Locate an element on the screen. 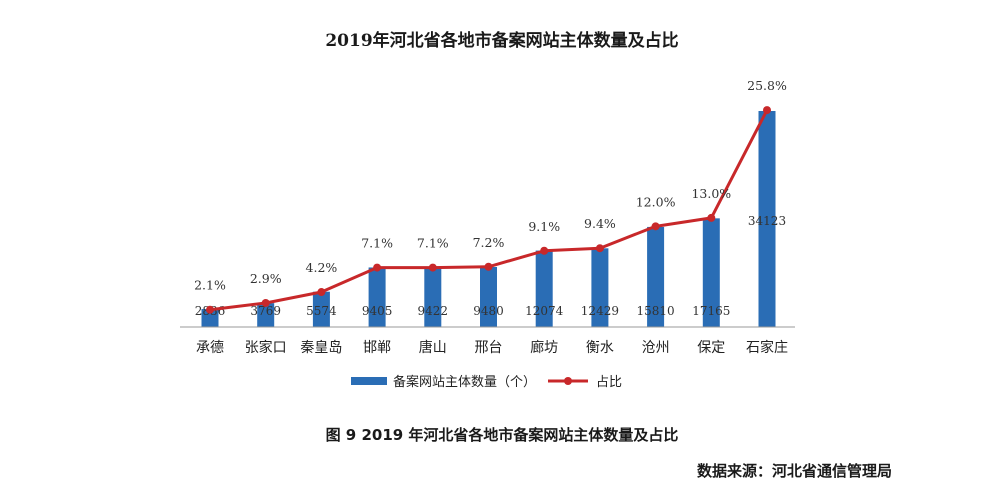 This screenshot has width=1004, height=501. data-source: 数据来源：河北省通信管理局 is located at coordinates (794, 471).